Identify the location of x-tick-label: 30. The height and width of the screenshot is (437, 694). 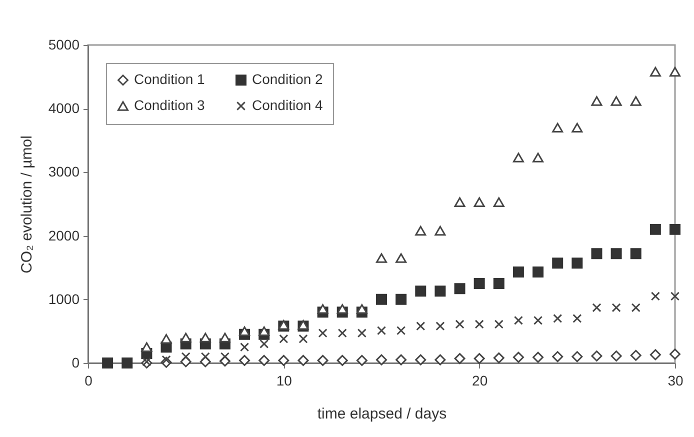
(676, 380).